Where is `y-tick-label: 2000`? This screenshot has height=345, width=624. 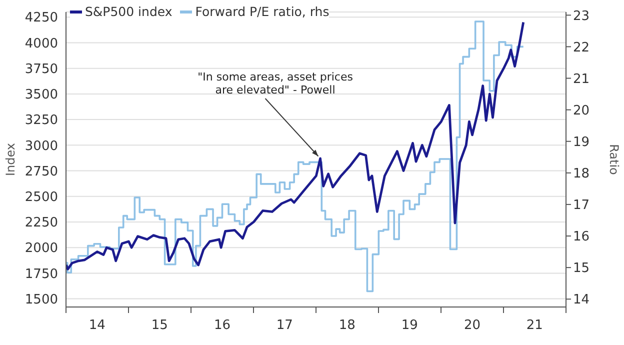 y-tick-label: 2000 is located at coordinates (41, 248).